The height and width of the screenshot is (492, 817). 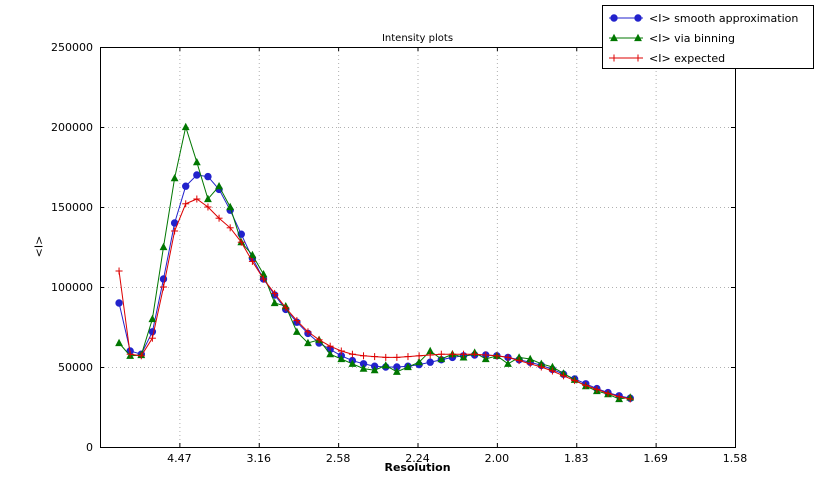 I want to click on y-tick-label: 100000, so click(x=72, y=287).